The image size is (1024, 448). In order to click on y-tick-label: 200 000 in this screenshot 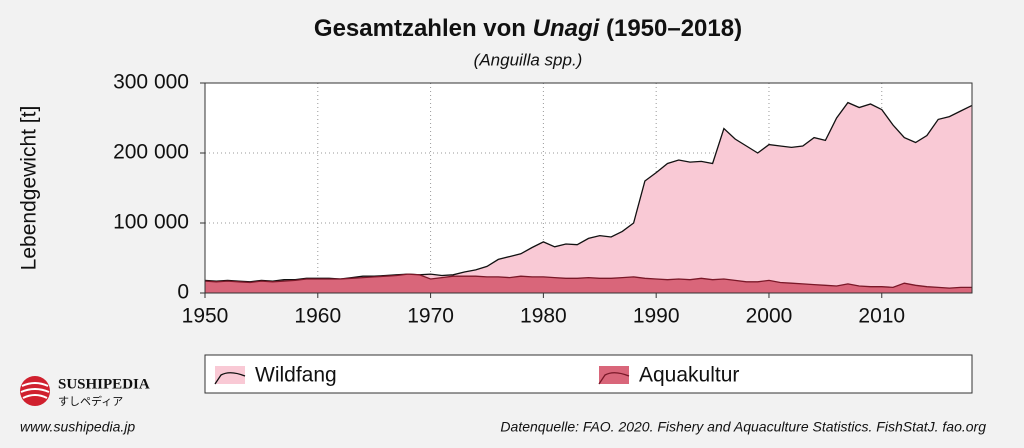, I will do `click(151, 152)`.